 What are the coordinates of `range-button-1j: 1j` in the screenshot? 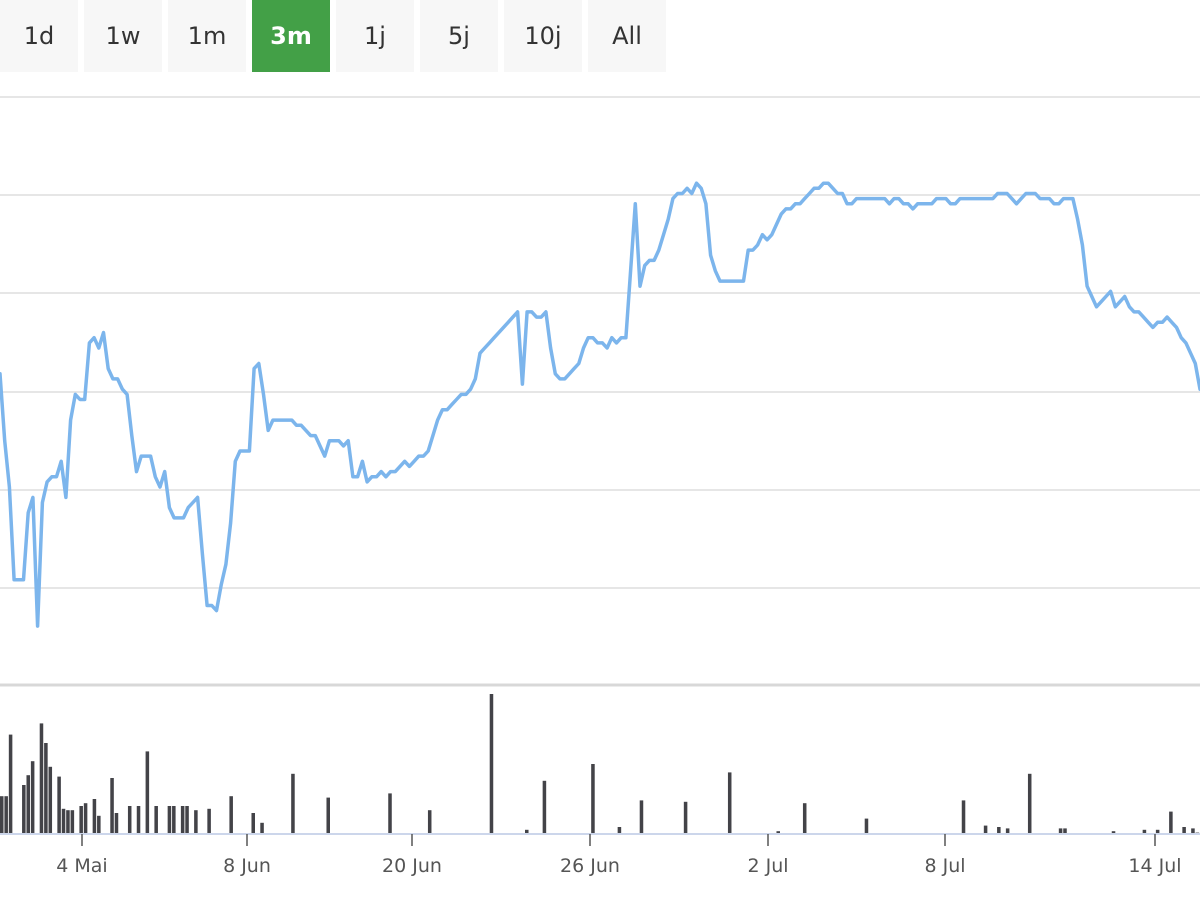 It's located at (375, 36).